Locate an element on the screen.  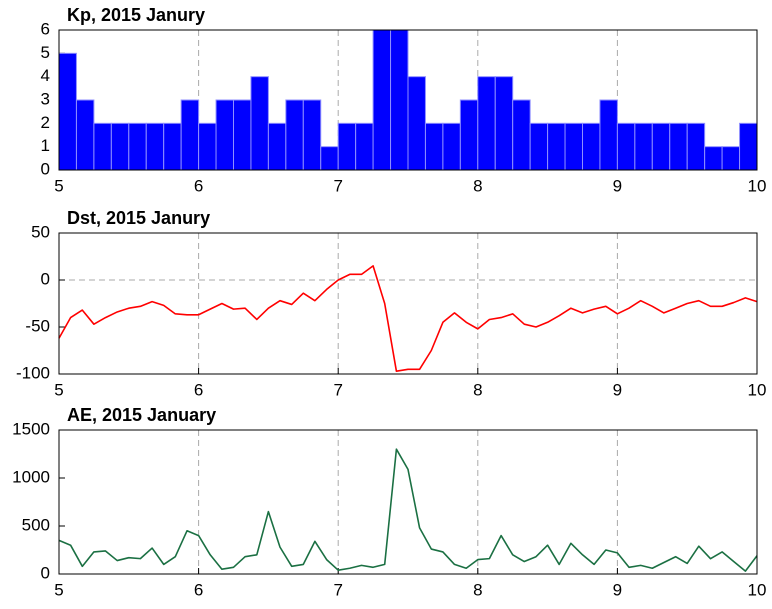
y-tick-label: 5 is located at coordinates (45, 52).